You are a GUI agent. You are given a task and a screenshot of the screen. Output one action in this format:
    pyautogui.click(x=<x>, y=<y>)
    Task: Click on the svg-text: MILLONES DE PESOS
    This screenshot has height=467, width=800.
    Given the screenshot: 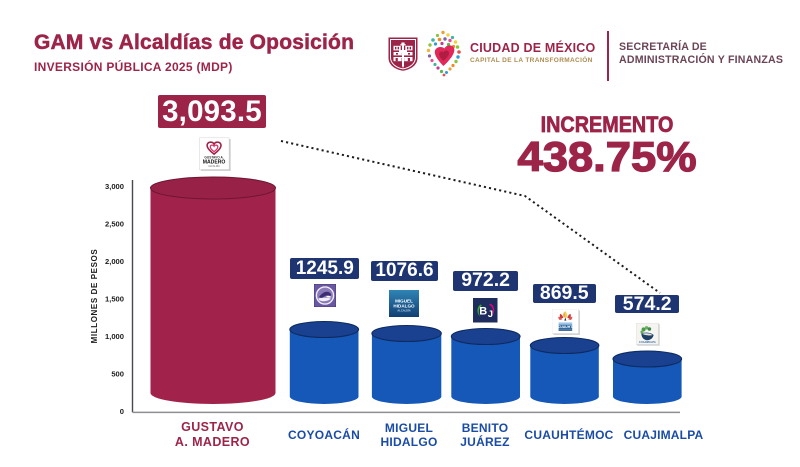 What is the action you would take?
    pyautogui.click(x=94, y=296)
    